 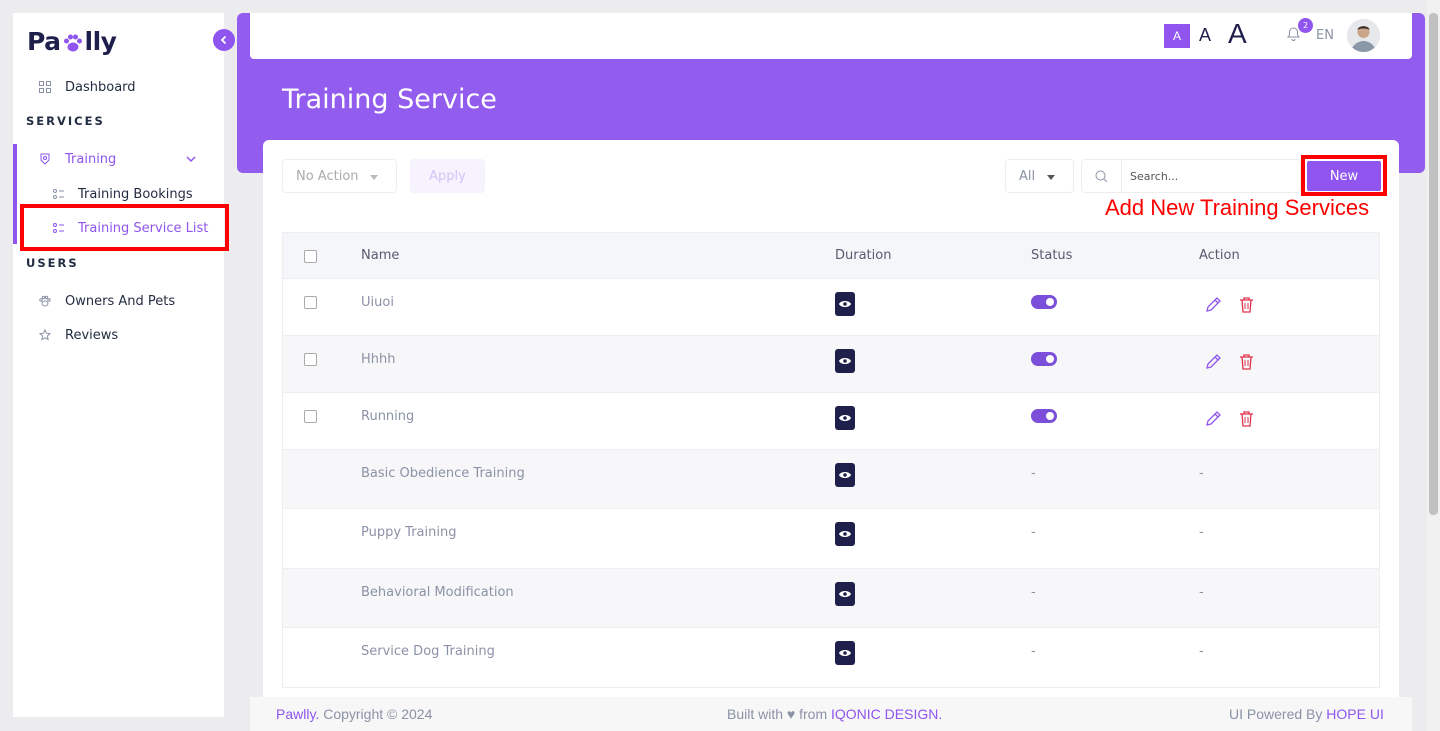 What do you see at coordinates (887, 714) in the screenshot?
I see `footer-iqonic-link: IQONIC DESIGN.` at bounding box center [887, 714].